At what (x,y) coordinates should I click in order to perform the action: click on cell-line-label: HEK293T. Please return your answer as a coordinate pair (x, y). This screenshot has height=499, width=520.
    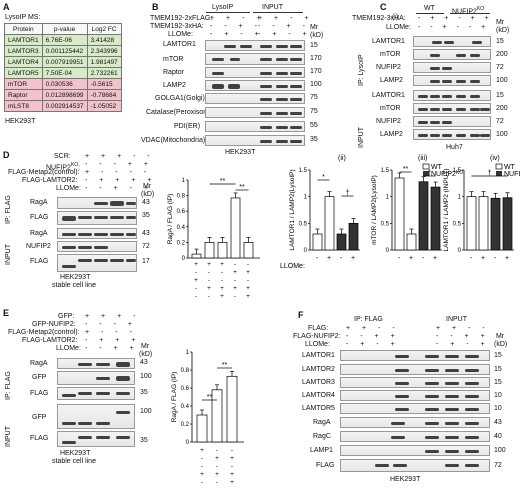
    Looking at the image, I should click on (240, 152).